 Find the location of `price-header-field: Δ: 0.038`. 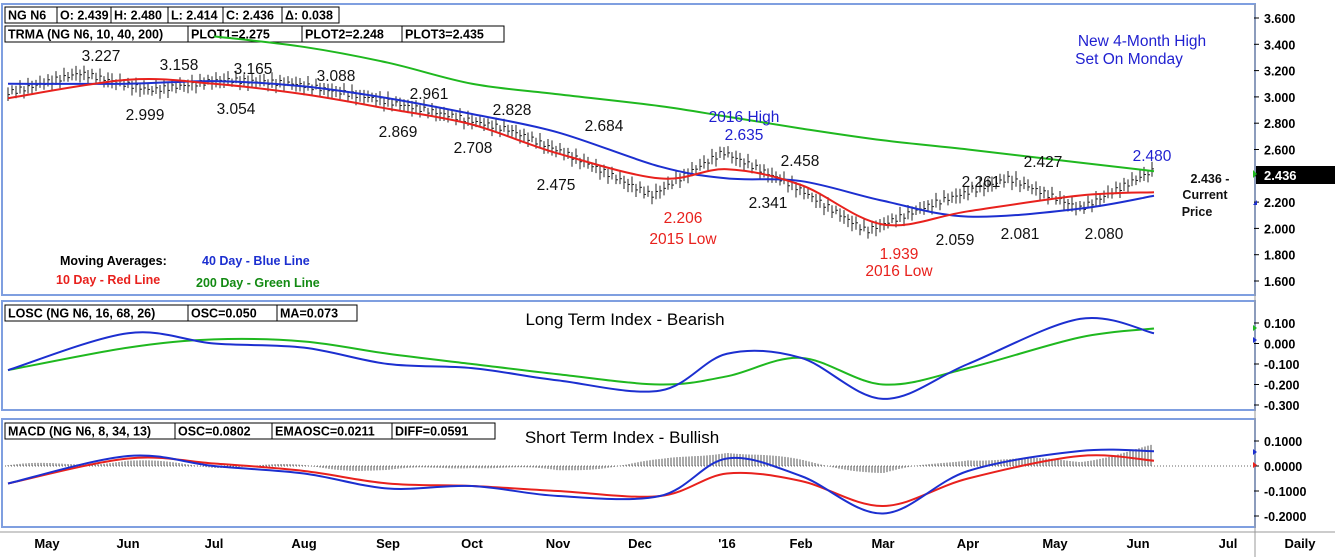

price-header-field: Δ: 0.038 is located at coordinates (309, 16).